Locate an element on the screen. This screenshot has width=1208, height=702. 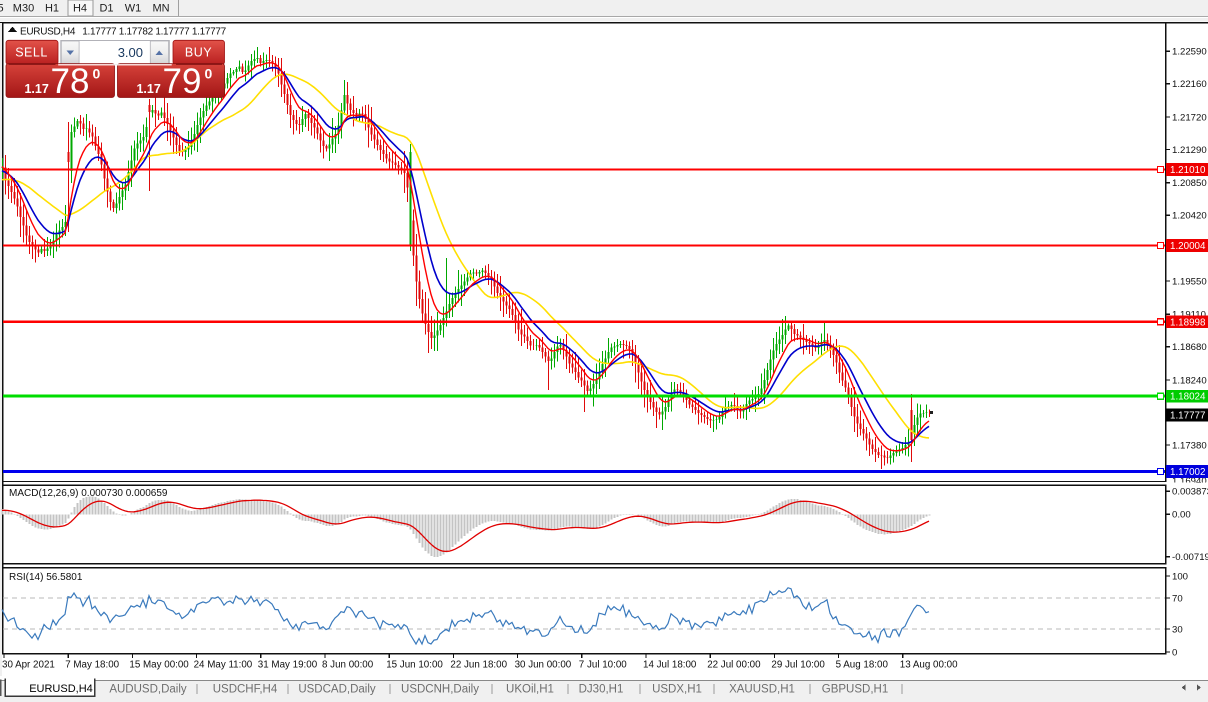
svg-text: 1.18240 is located at coordinates (1189, 380).